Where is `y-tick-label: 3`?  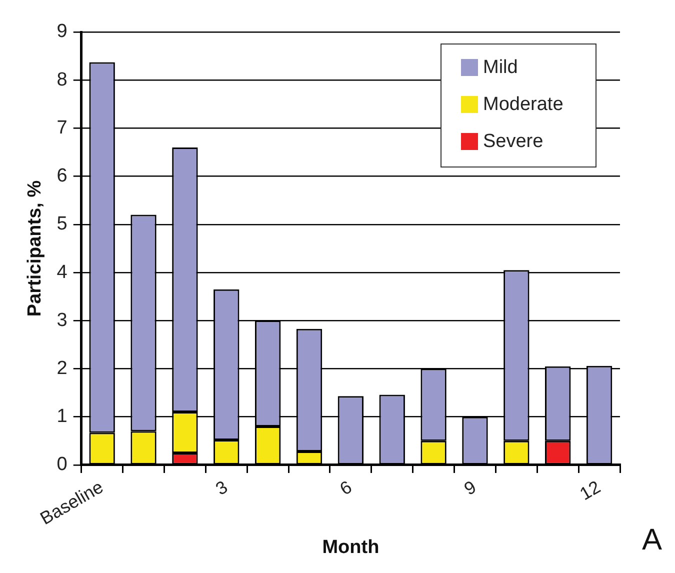
y-tick-label: 3 is located at coordinates (62, 320).